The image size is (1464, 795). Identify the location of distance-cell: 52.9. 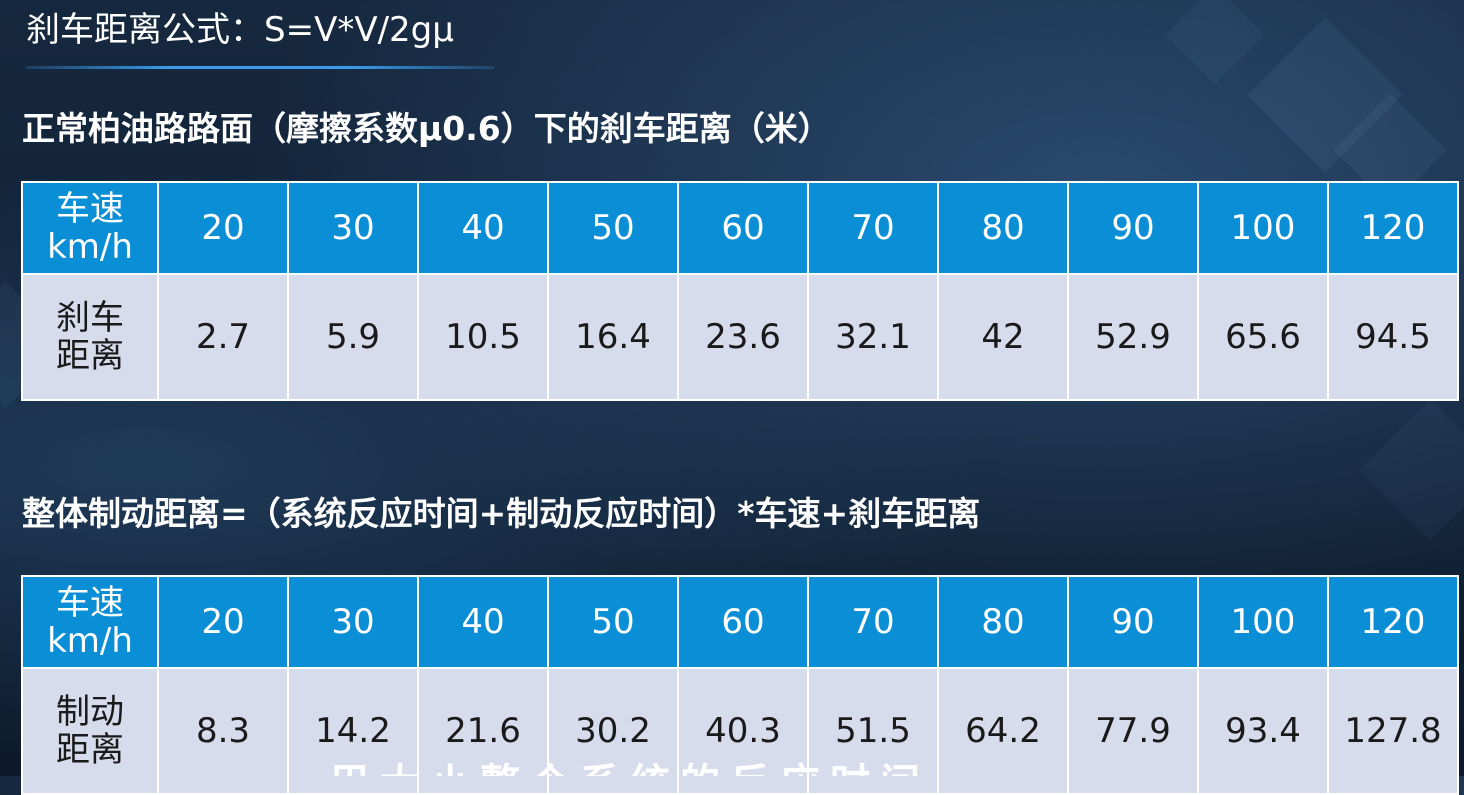
(1133, 337).